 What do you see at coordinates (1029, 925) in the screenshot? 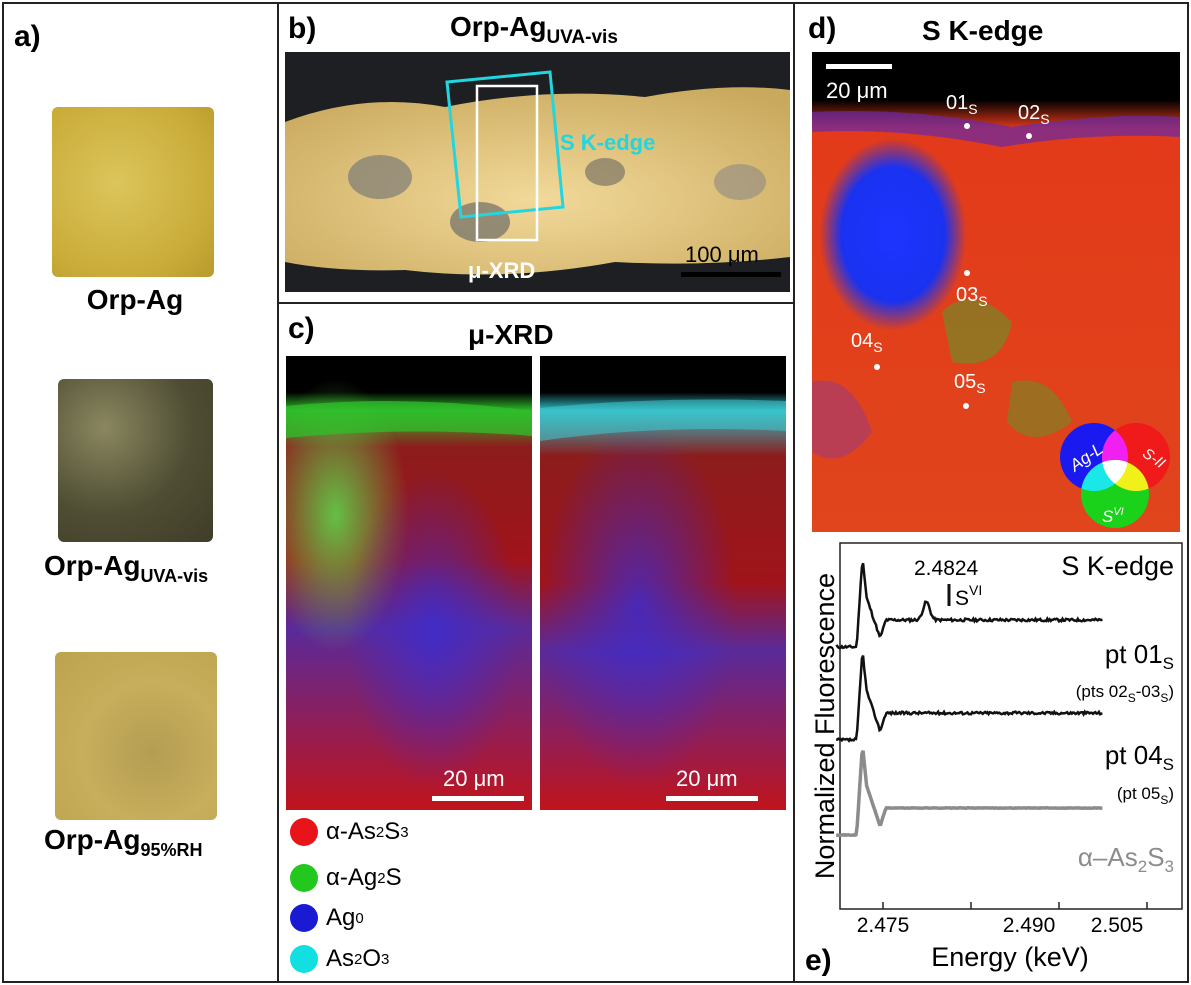
I see `x-tick-label-1: 2.490` at bounding box center [1029, 925].